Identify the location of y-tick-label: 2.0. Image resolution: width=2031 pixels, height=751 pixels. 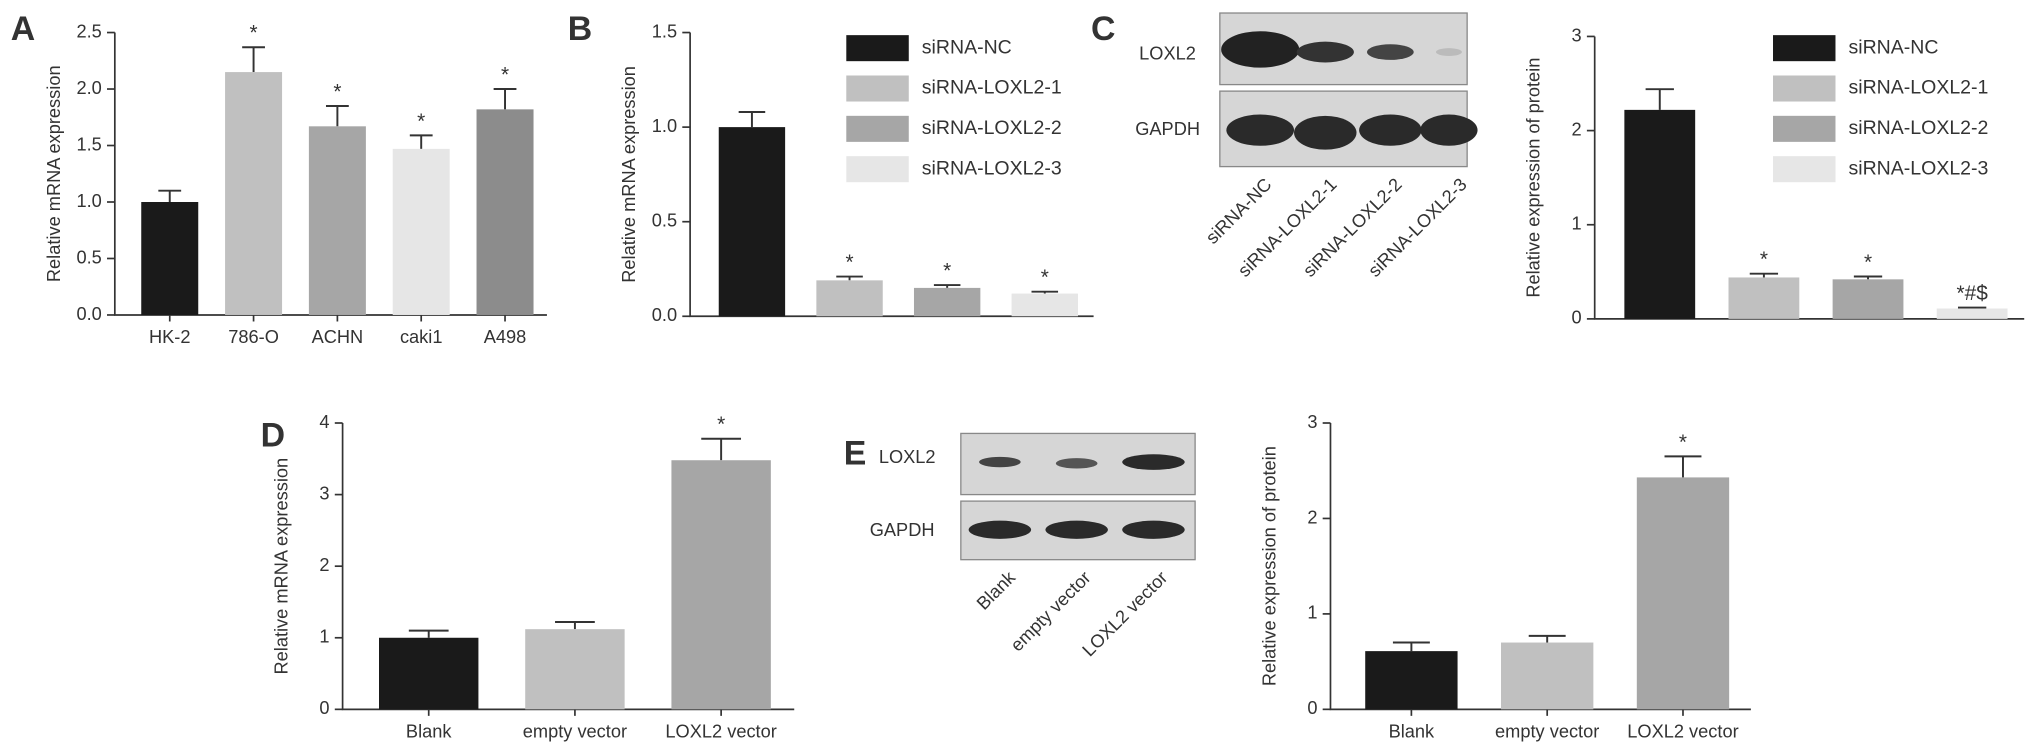
(88, 88).